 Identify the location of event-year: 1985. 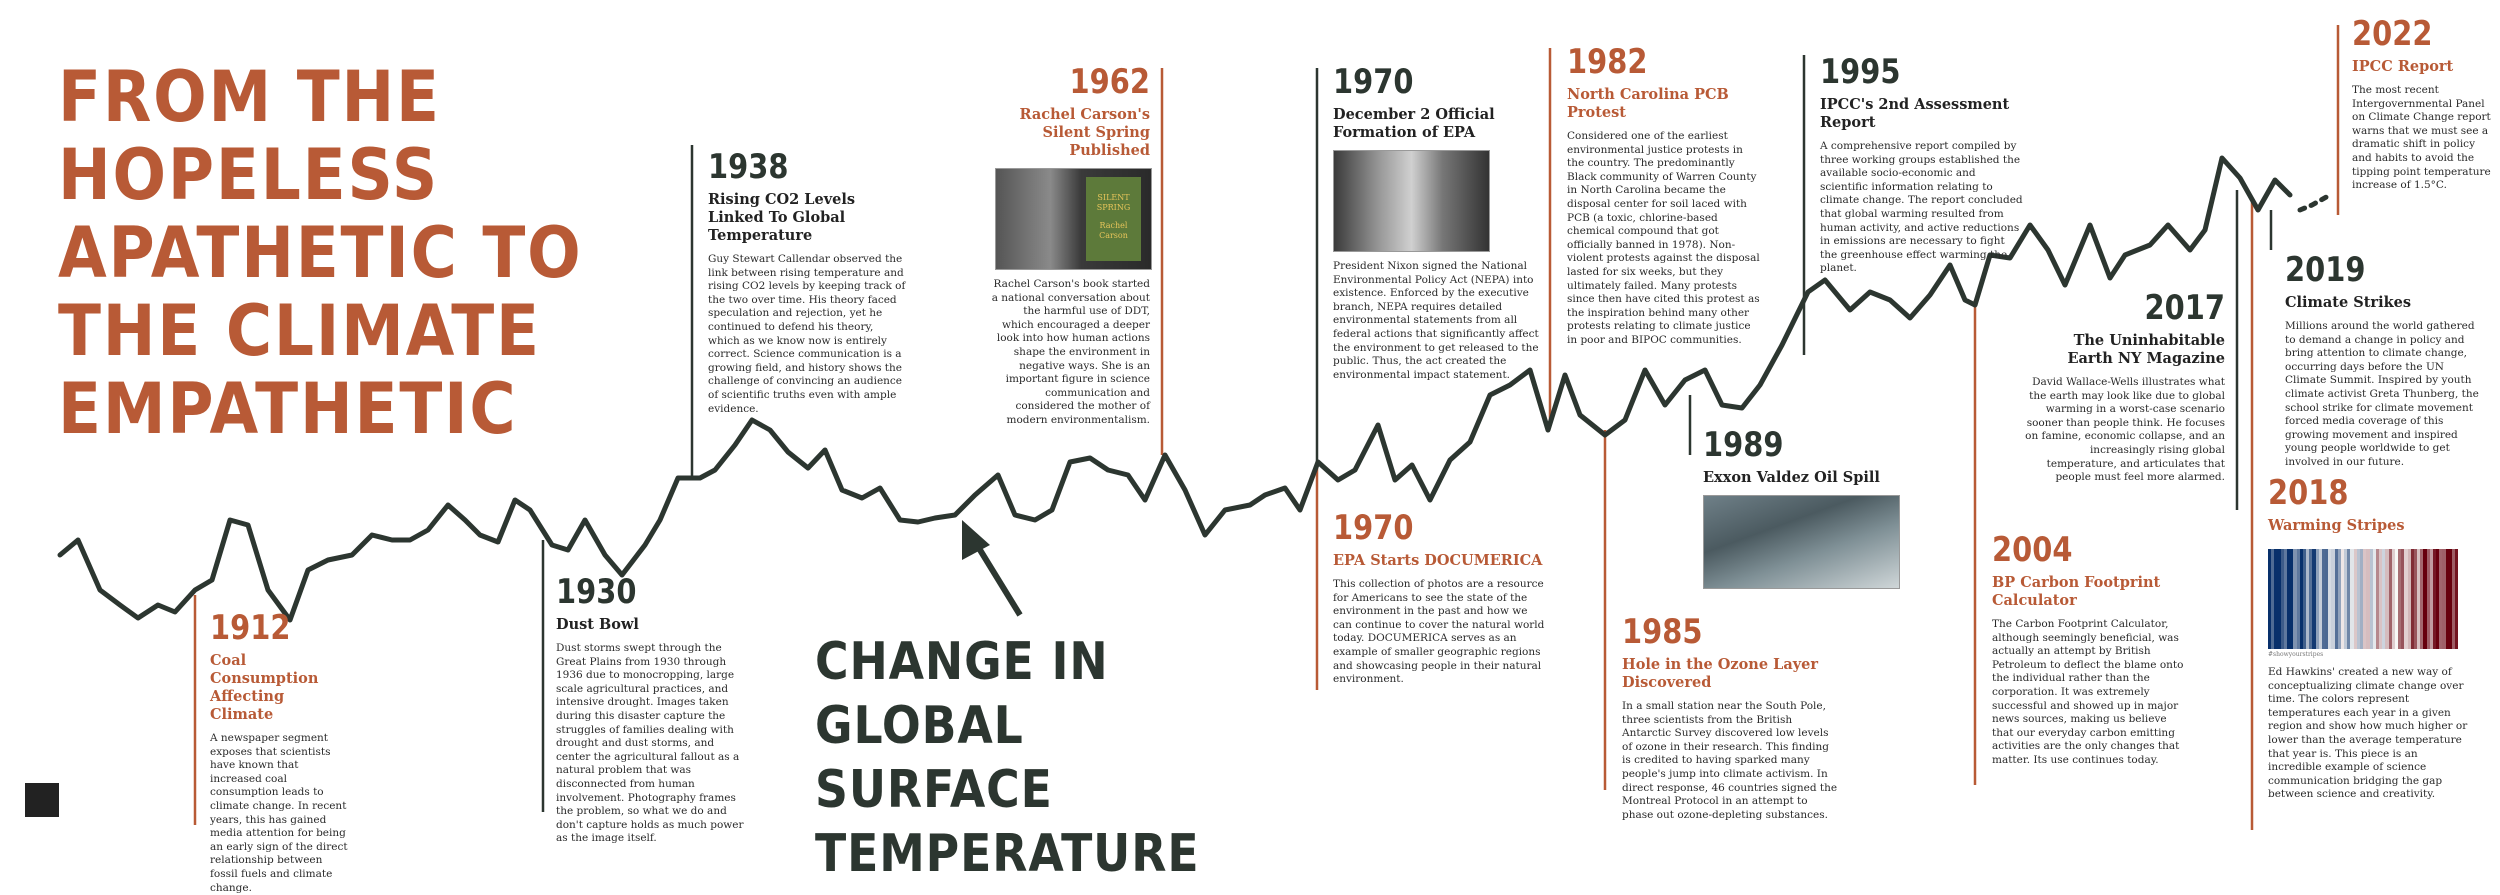
(1662, 632).